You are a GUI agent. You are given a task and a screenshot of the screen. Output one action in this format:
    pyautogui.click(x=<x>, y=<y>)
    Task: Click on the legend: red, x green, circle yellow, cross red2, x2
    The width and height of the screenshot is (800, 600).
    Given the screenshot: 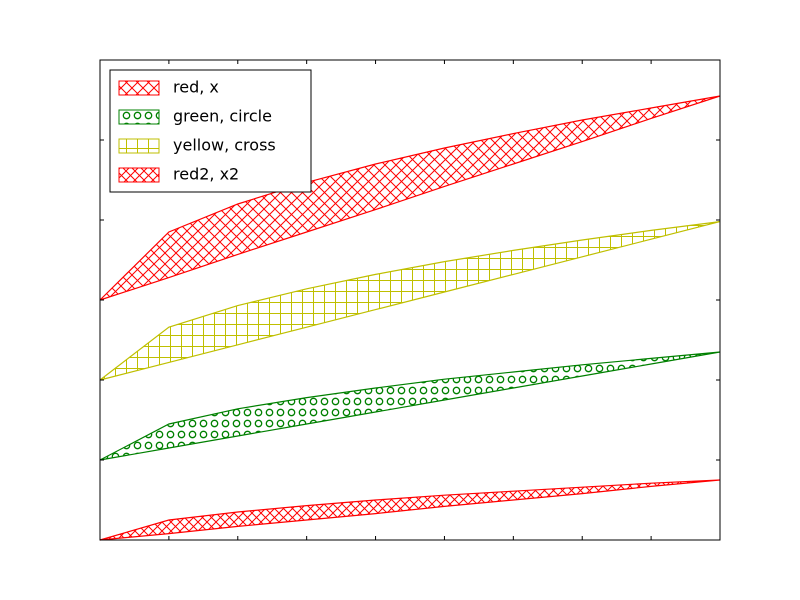 What is the action you would take?
    pyautogui.click(x=210, y=131)
    